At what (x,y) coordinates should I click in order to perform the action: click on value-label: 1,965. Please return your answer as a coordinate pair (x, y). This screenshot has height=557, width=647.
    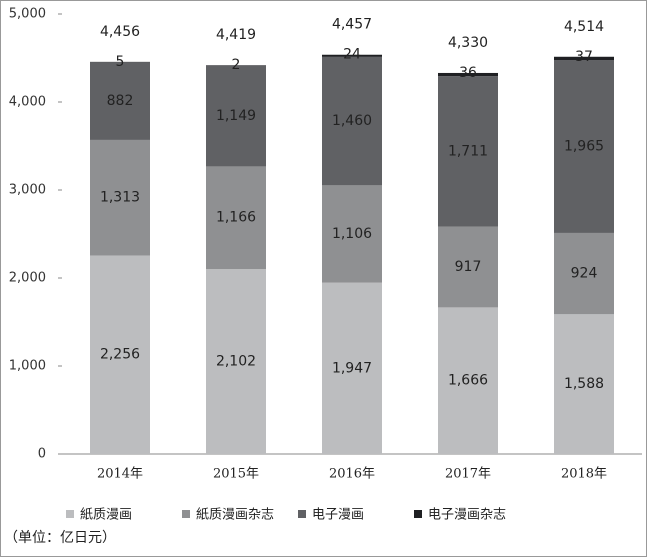
    Looking at the image, I should click on (584, 146).